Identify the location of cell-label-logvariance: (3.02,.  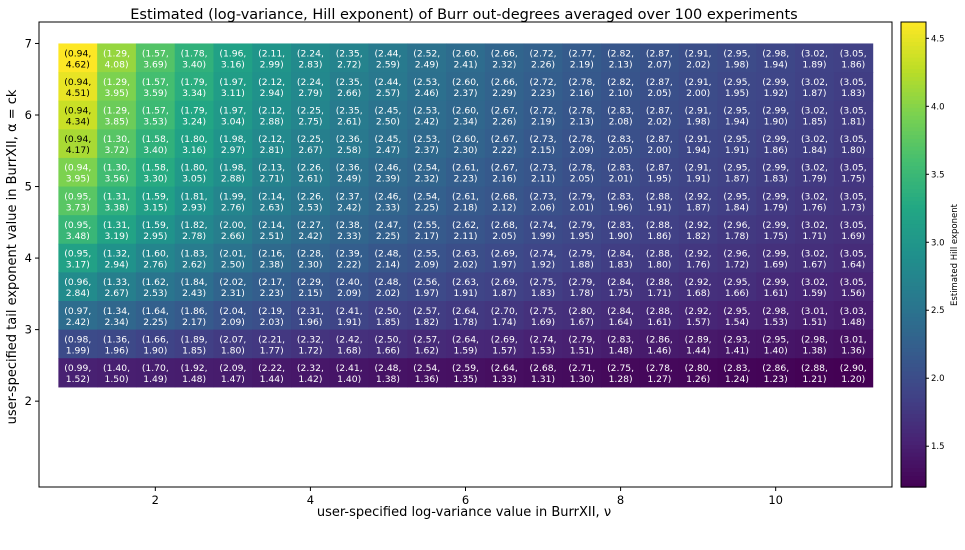
(814, 139).